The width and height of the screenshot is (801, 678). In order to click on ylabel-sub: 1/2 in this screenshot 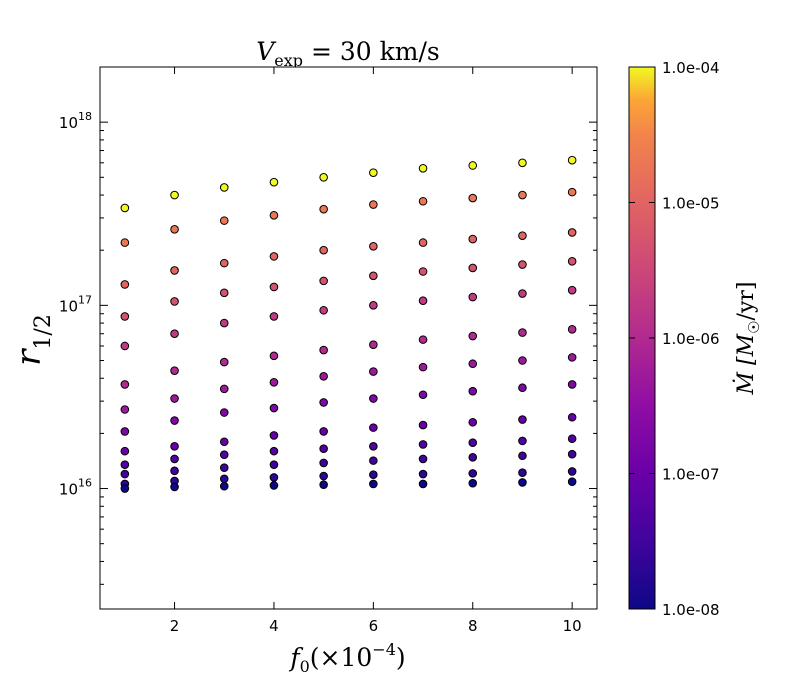, I will do `click(43, 331)`.